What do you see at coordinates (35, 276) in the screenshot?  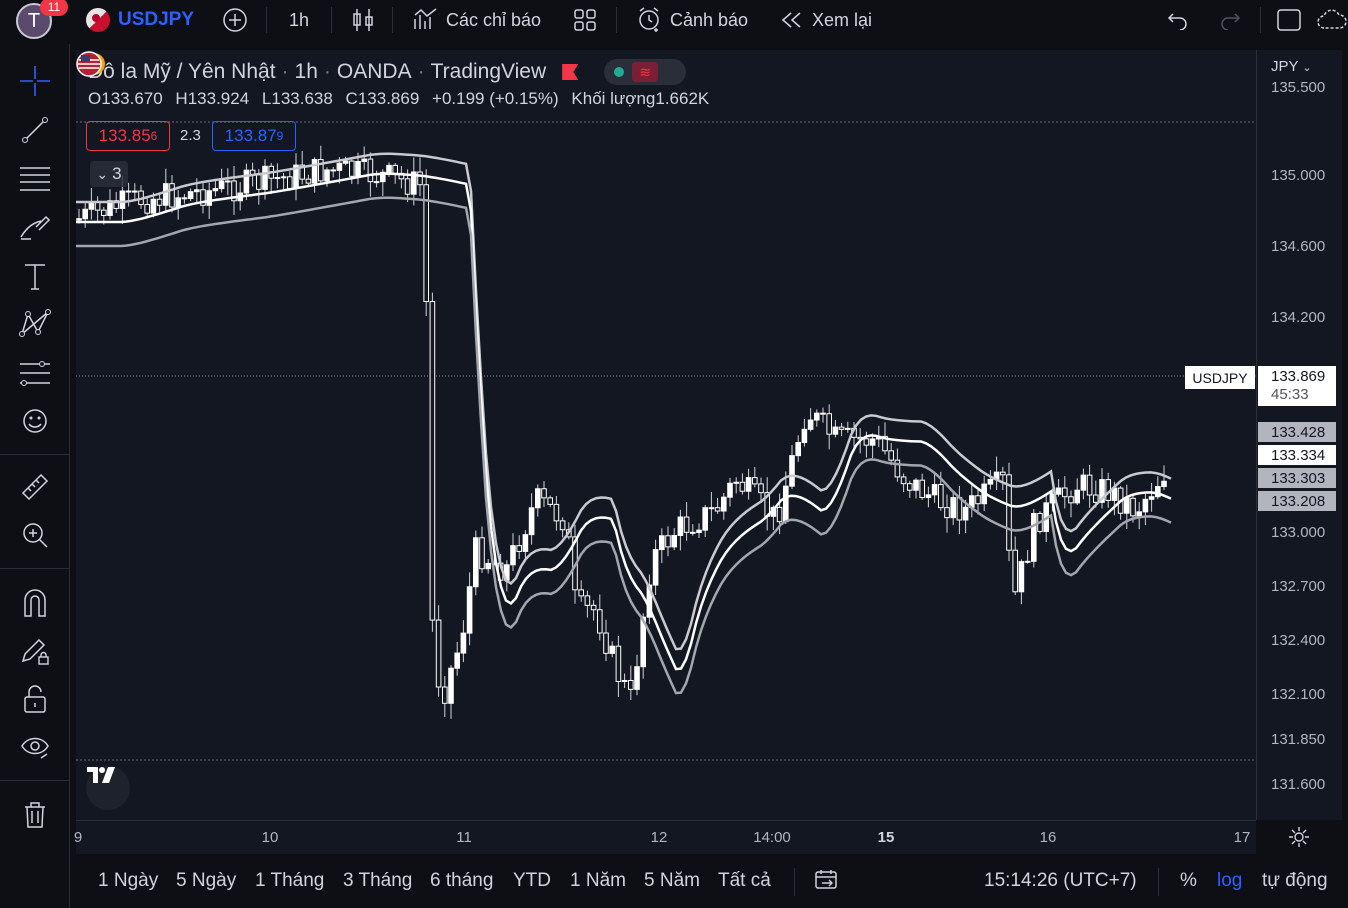 I see `text-tool` at bounding box center [35, 276].